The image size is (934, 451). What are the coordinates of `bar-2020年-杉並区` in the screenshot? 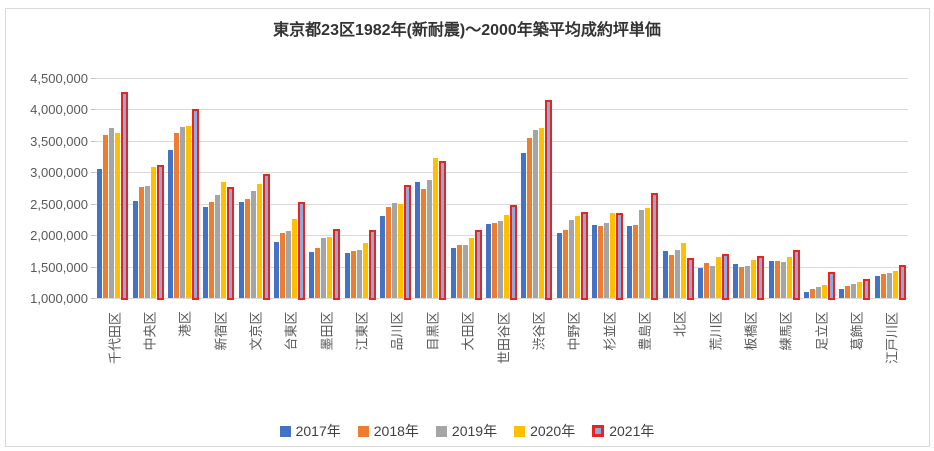 It's located at (613, 255).